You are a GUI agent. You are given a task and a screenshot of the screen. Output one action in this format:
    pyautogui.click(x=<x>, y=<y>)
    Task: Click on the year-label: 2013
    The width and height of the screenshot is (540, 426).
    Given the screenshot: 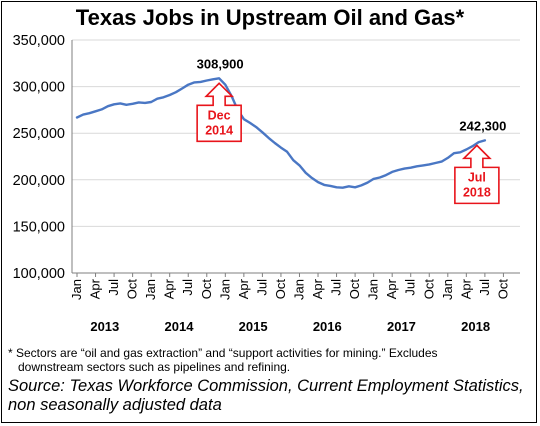 What is the action you would take?
    pyautogui.click(x=104, y=326)
    